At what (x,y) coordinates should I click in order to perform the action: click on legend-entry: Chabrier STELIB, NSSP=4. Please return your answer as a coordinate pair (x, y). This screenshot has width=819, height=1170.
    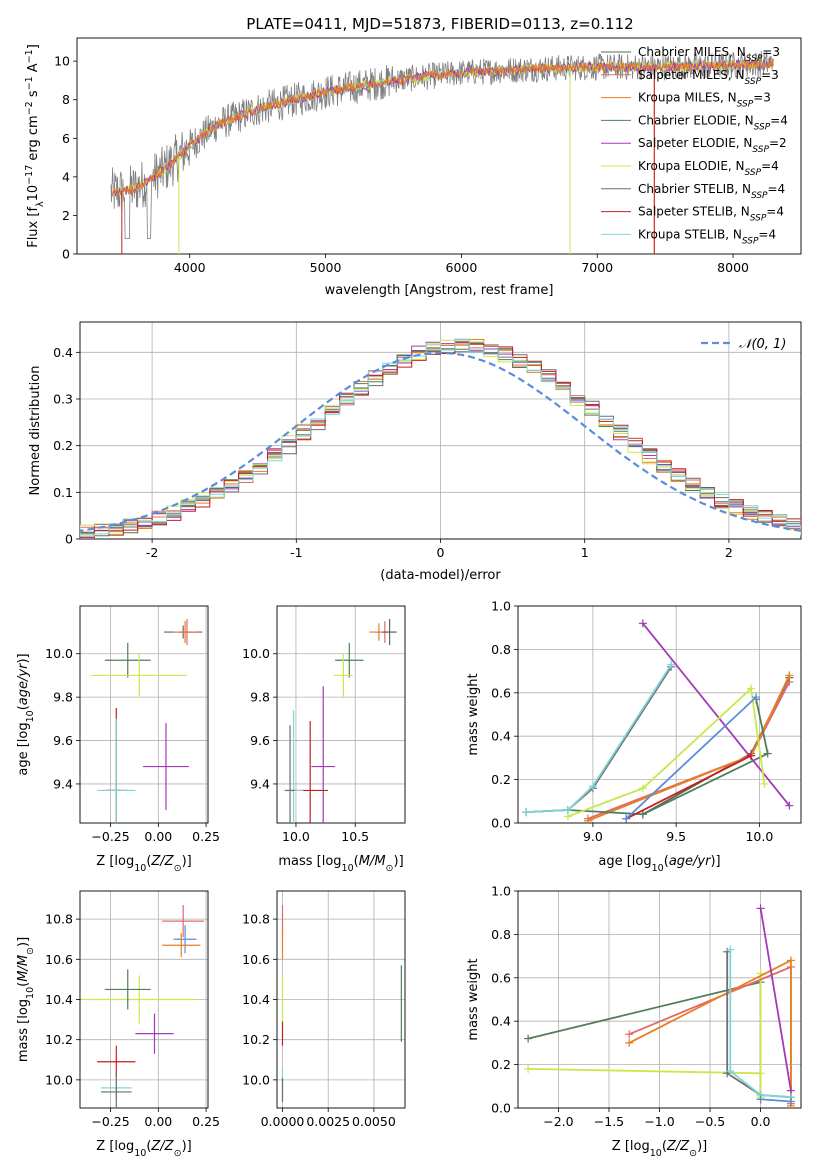
    Looking at the image, I should click on (711, 191).